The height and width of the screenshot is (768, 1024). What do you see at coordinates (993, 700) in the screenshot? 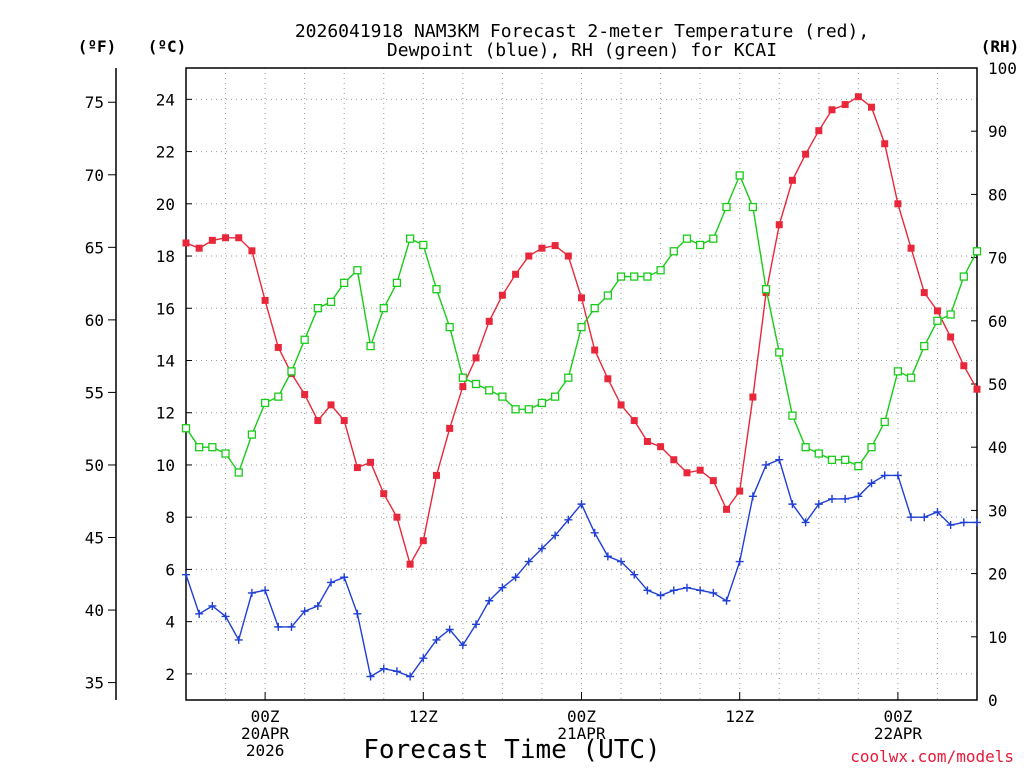
I see `rh-tick-label: 0` at bounding box center [993, 700].